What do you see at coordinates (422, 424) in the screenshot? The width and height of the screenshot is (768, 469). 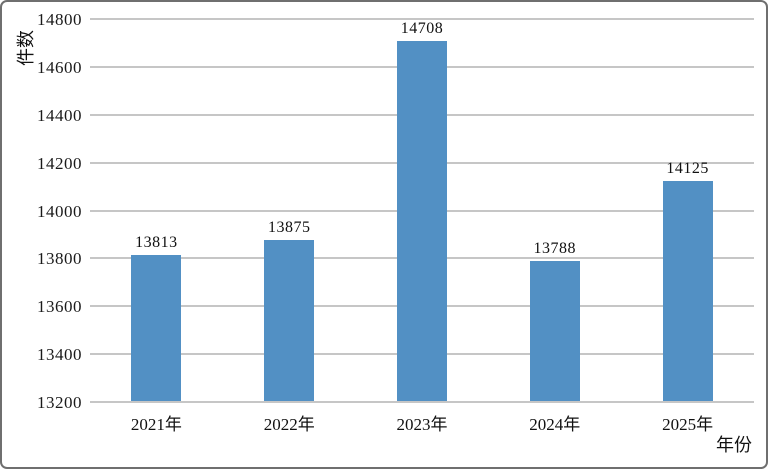 I see `x-tick-label: 2023年` at bounding box center [422, 424].